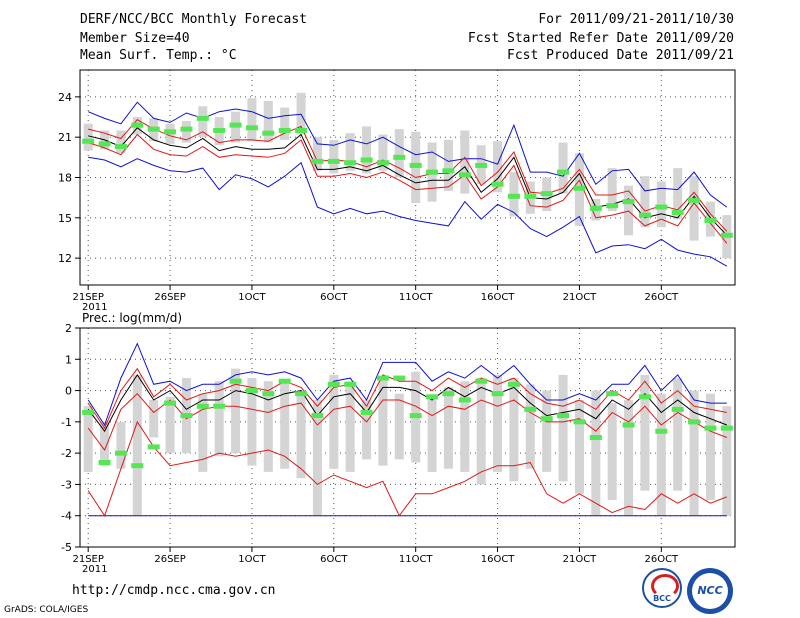  I want to click on y-tick-label: -3, so click(66, 484).